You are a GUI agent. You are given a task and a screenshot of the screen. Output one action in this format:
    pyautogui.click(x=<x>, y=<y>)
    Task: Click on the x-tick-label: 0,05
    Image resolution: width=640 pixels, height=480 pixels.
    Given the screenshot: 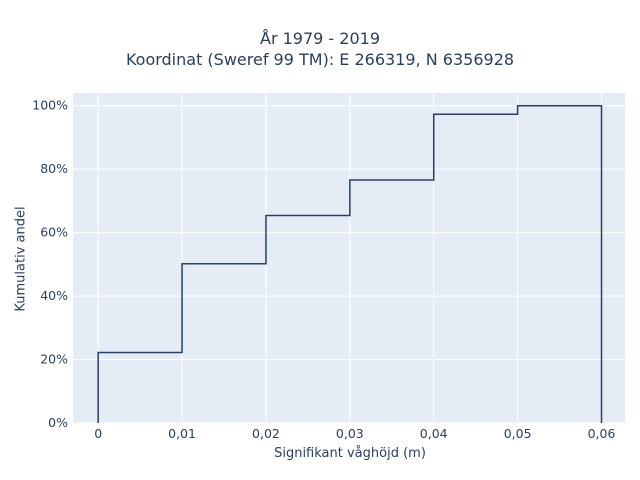 What is the action you would take?
    pyautogui.click(x=518, y=433)
    